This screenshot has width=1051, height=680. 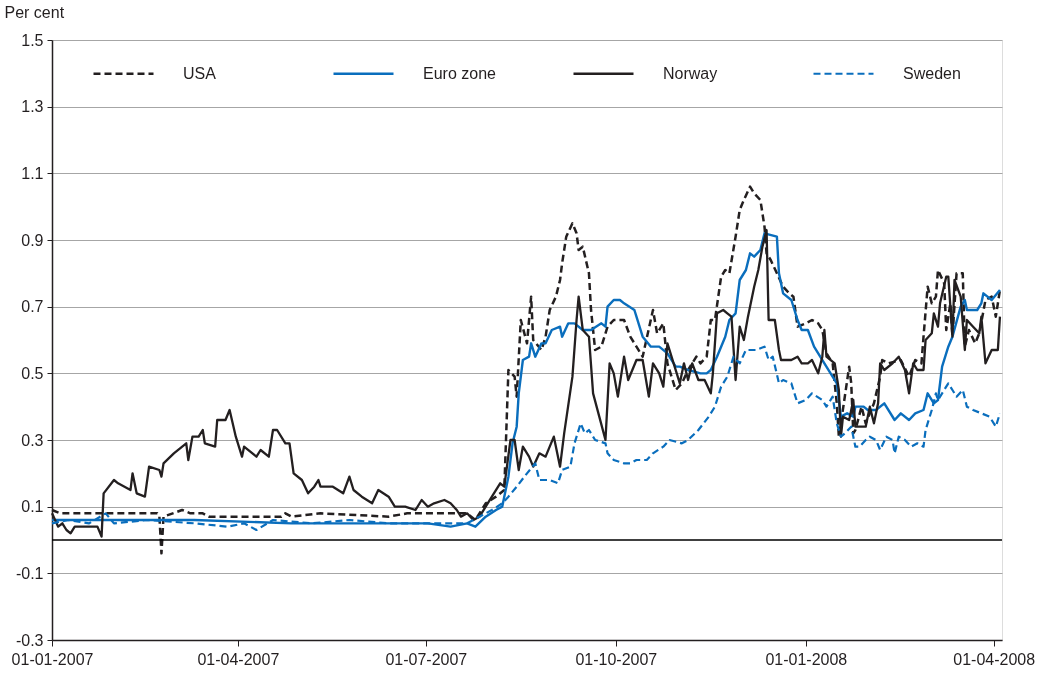 I want to click on y-tick-label: -0.1, so click(x=29, y=573).